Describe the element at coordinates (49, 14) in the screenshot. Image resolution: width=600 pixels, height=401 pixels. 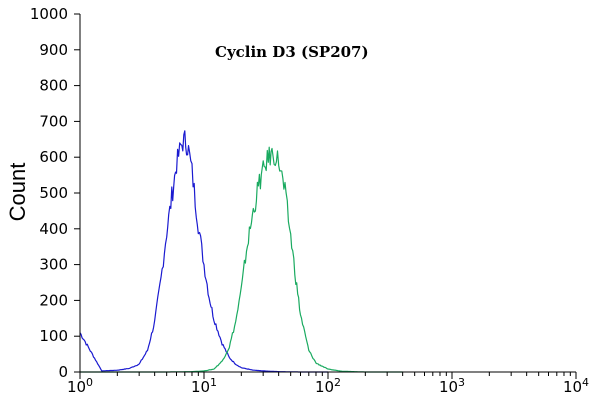
I see `y-tick-label: 1000` at that location.